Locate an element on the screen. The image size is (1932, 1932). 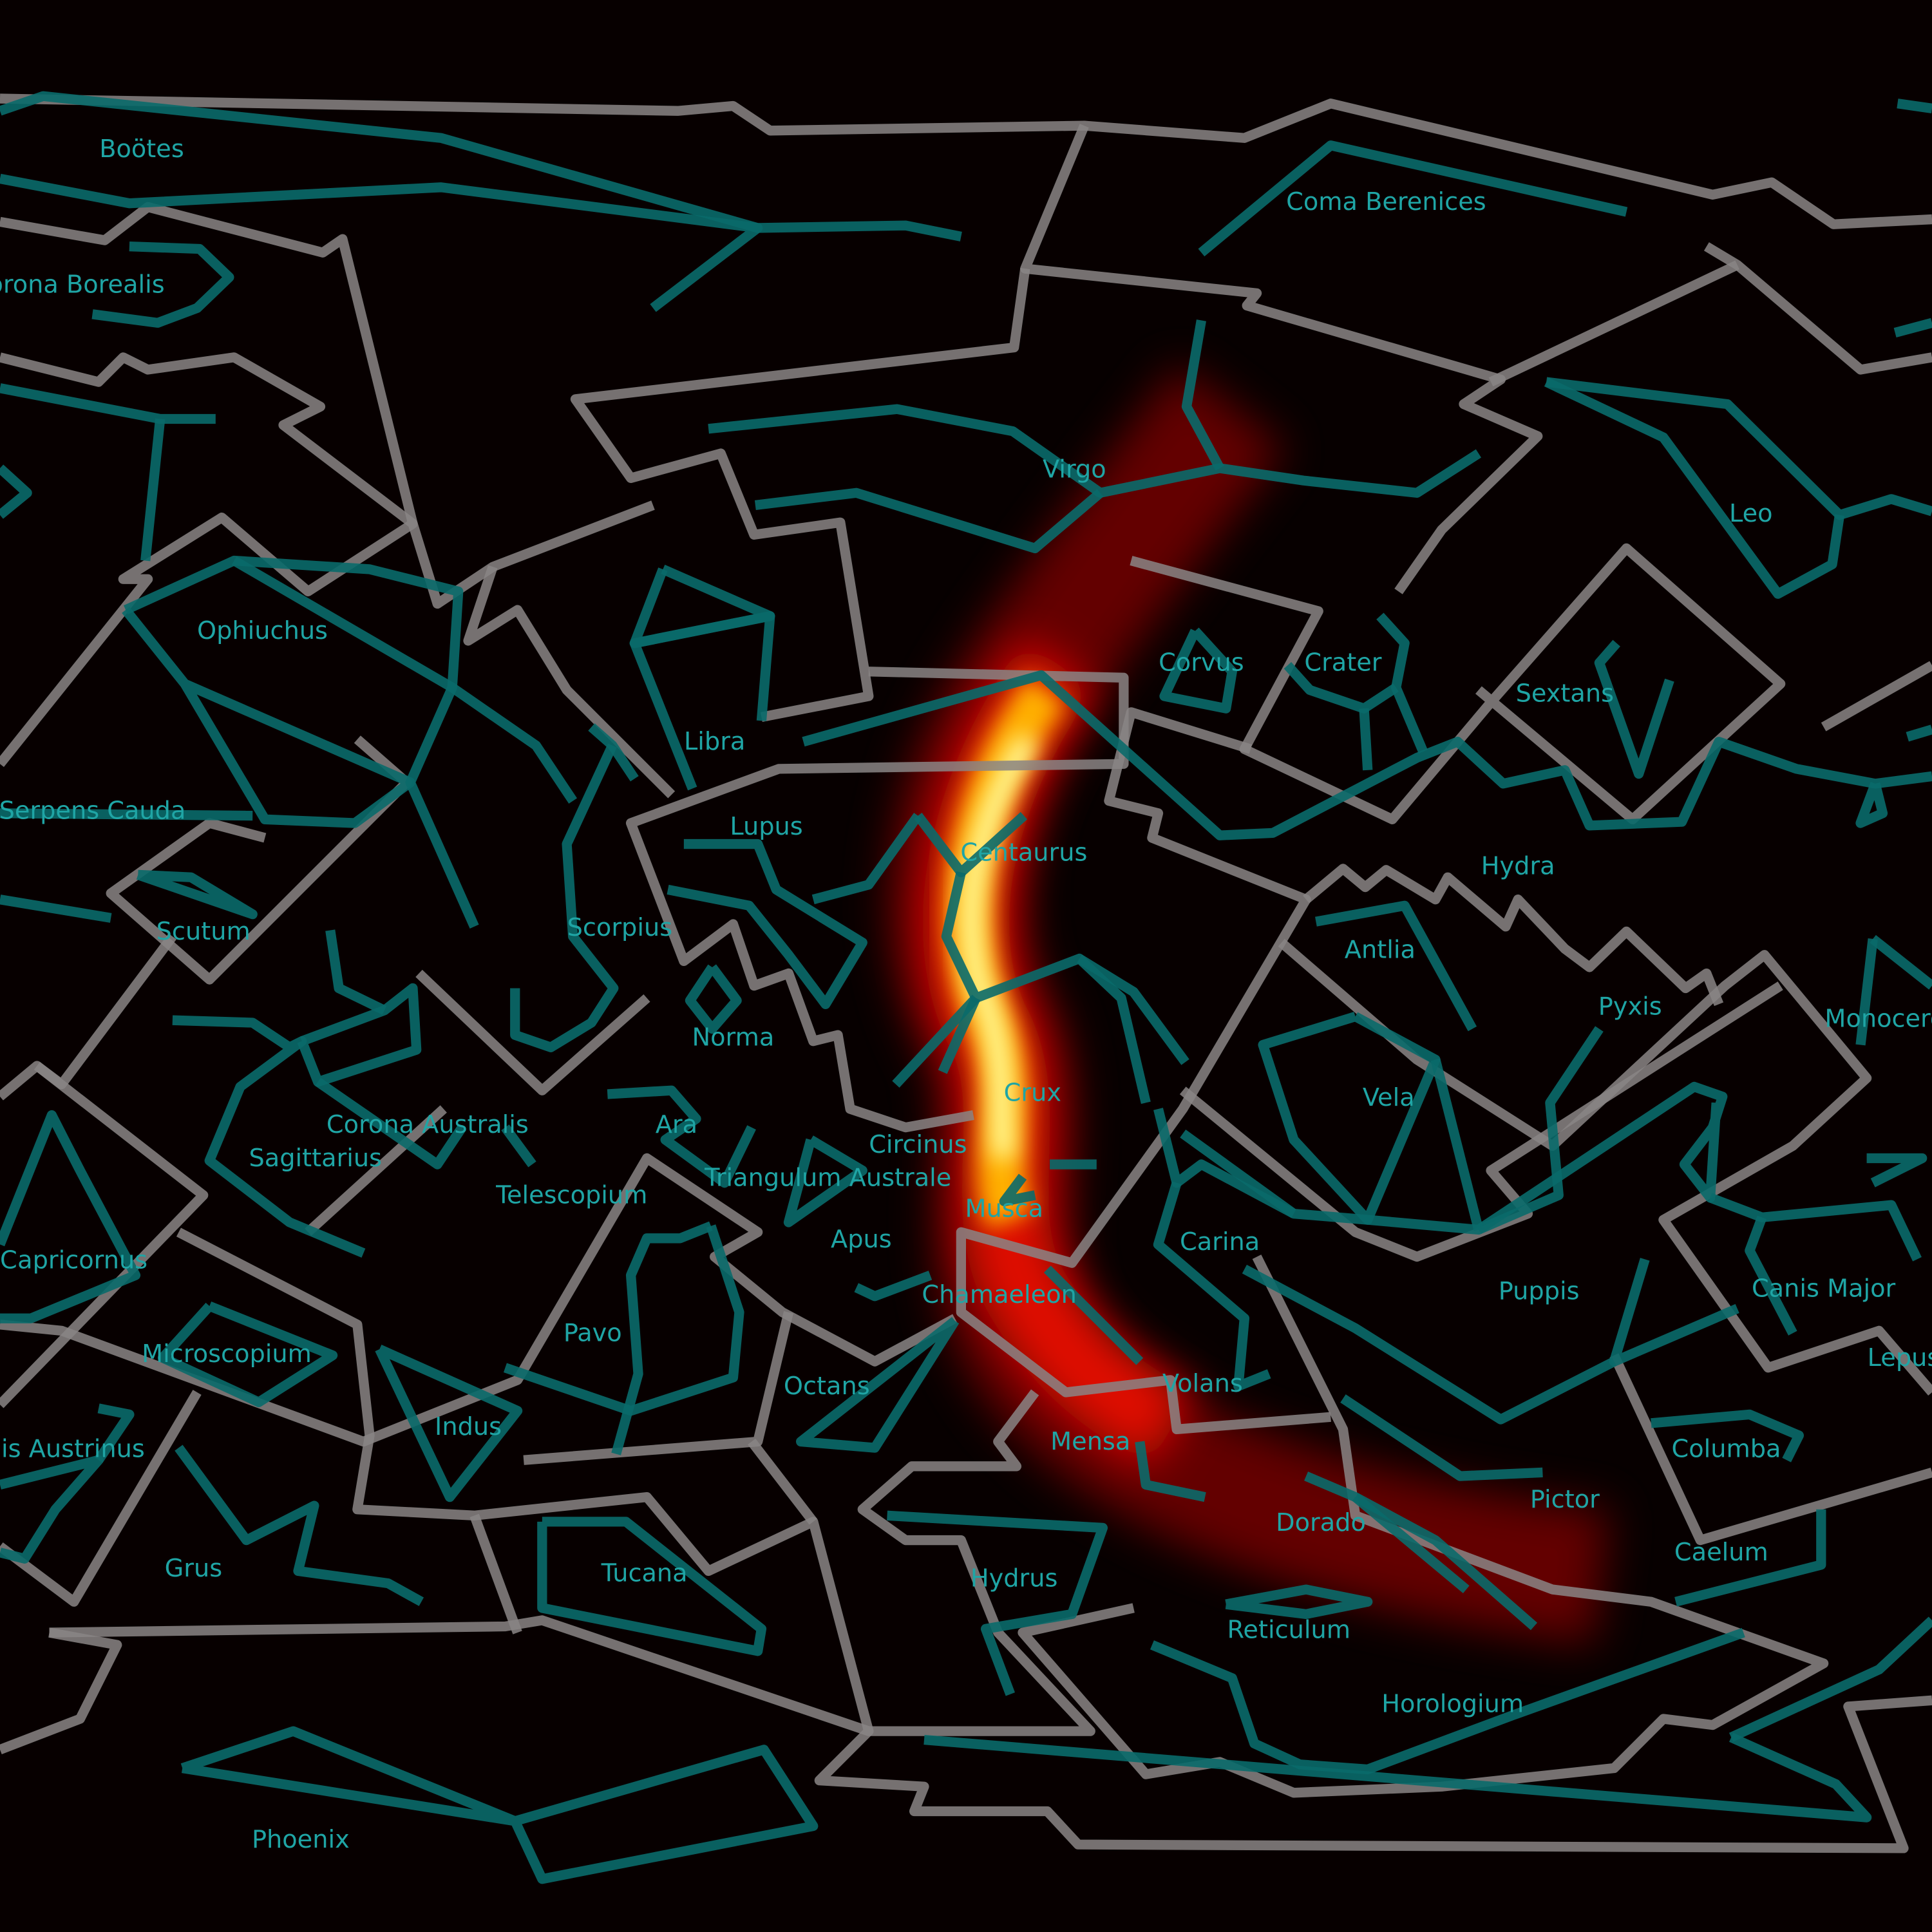
constellation-label: Phoenix is located at coordinates (301, 1839).